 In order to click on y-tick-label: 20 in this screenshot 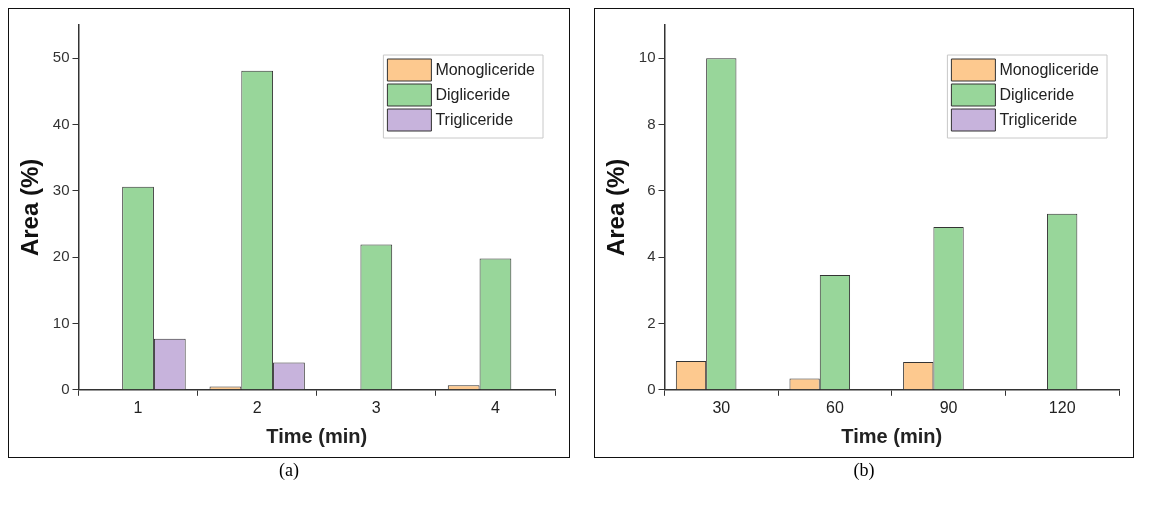, I will do `click(61, 256)`.